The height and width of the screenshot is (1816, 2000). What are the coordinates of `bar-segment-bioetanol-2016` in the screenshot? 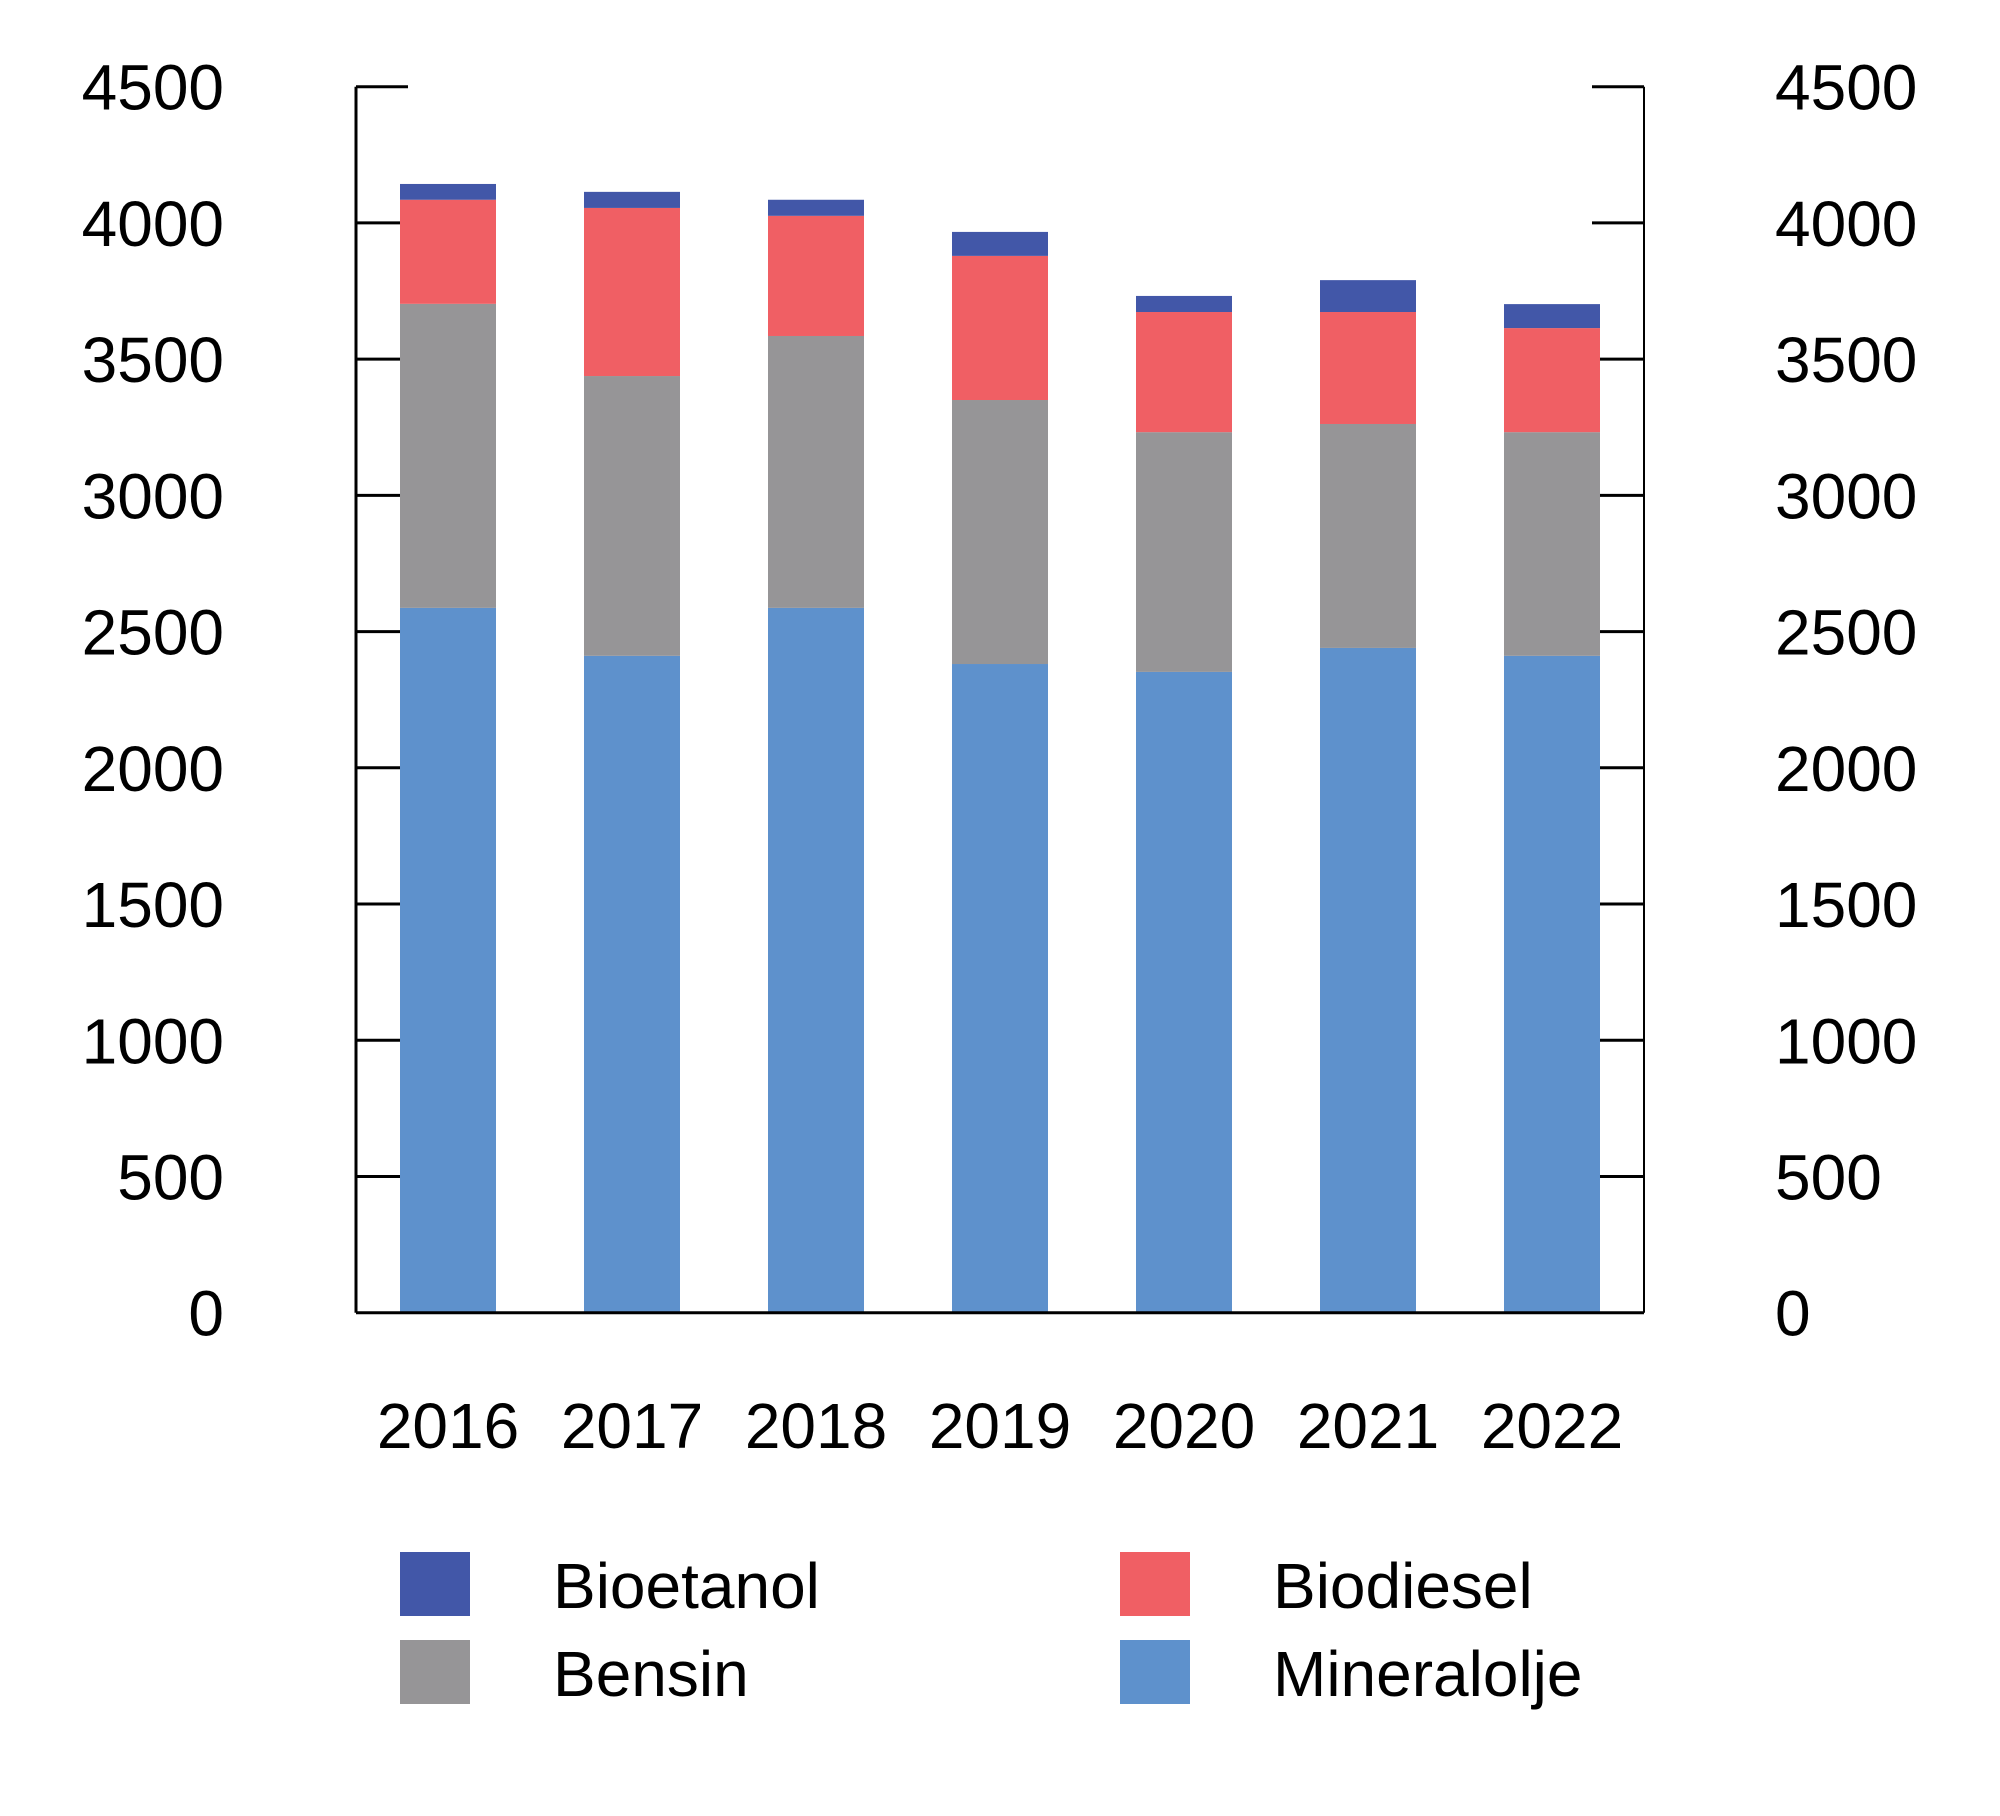 It's located at (448, 191).